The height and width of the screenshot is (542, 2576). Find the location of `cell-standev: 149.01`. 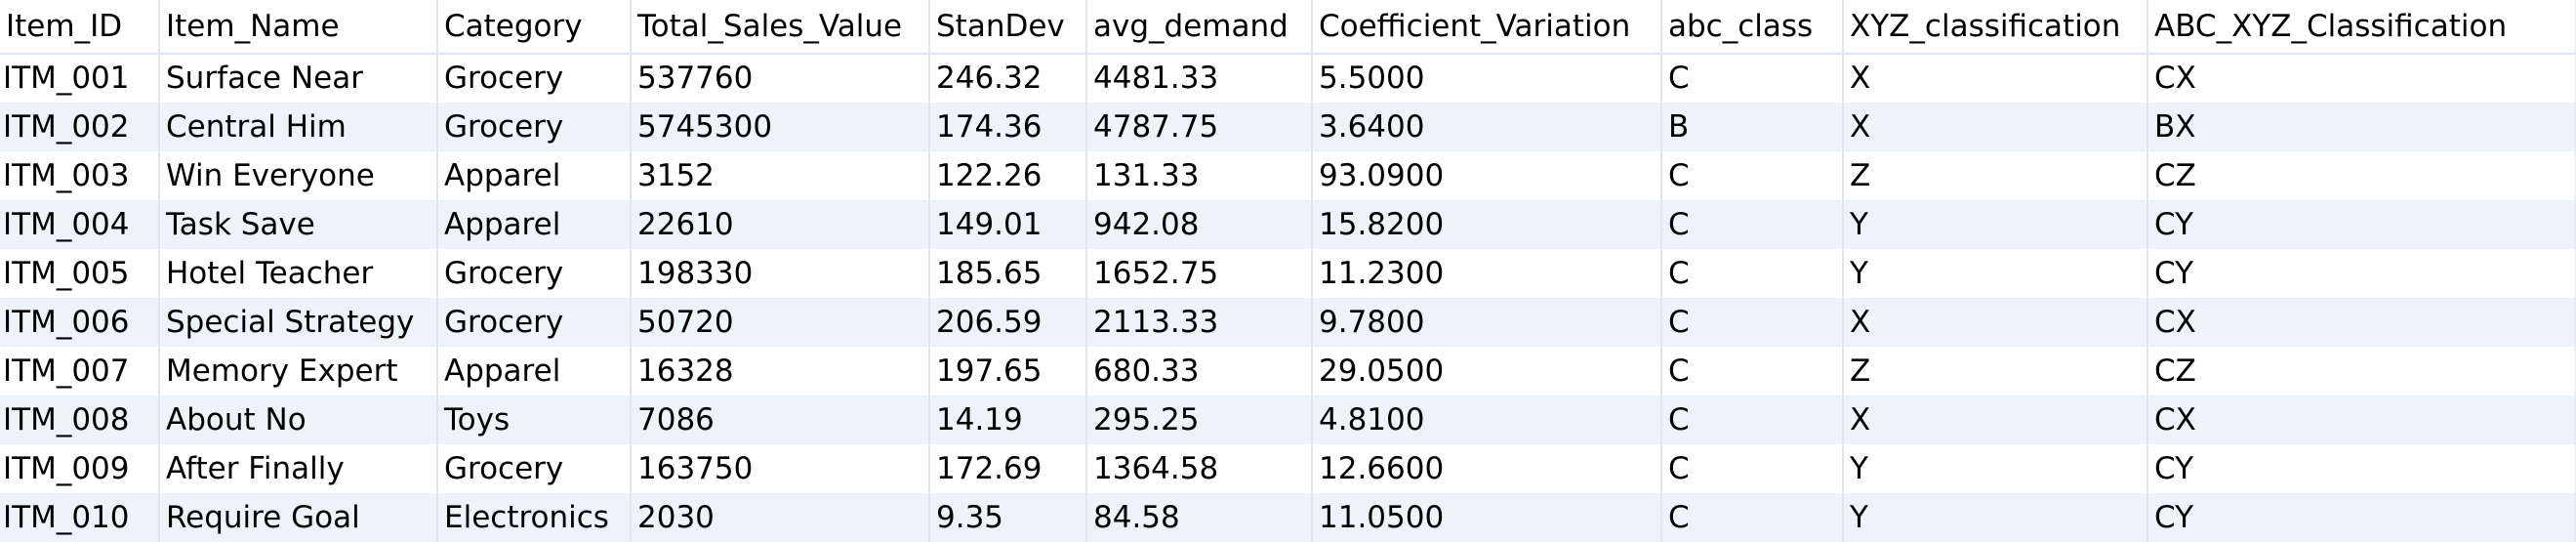

cell-standev: 149.01 is located at coordinates (1008, 224).